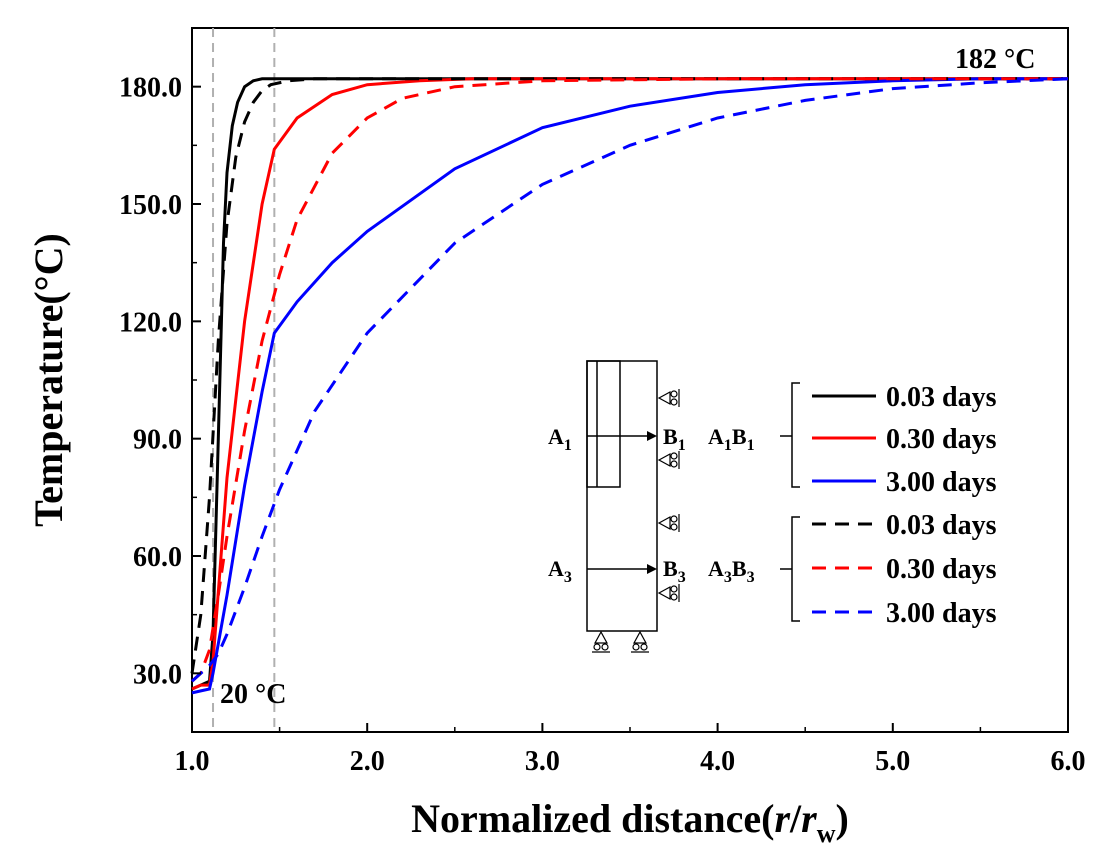 The width and height of the screenshot is (1118, 860). What do you see at coordinates (48, 380) in the screenshot?
I see `y-axis-title: Temperature(°C)` at bounding box center [48, 380].